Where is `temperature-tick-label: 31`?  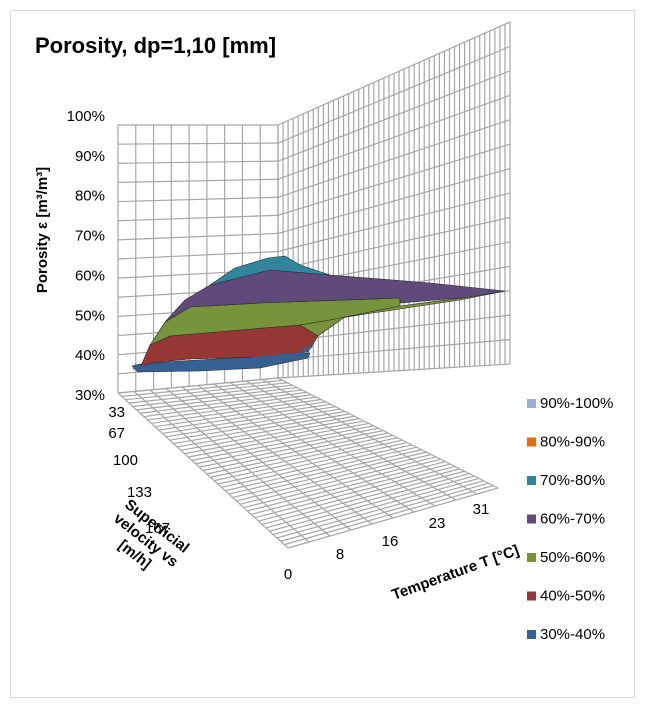
temperature-tick-label: 31 is located at coordinates (481, 509).